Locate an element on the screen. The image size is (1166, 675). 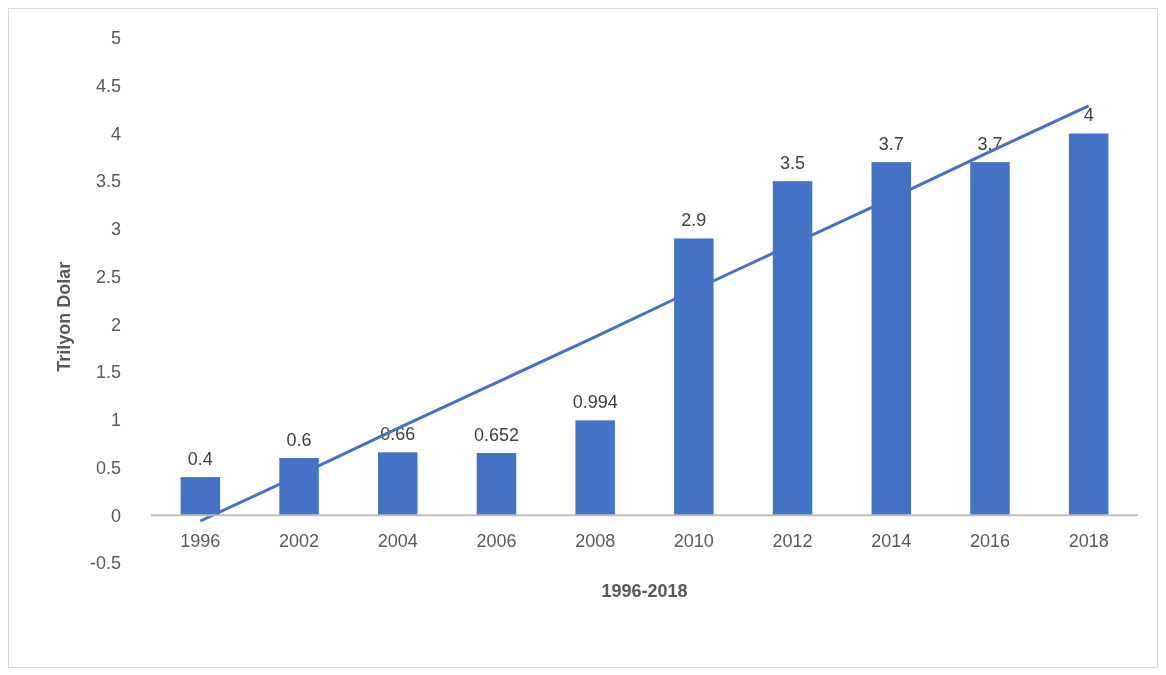
data-label: 3.5 is located at coordinates (793, 163).